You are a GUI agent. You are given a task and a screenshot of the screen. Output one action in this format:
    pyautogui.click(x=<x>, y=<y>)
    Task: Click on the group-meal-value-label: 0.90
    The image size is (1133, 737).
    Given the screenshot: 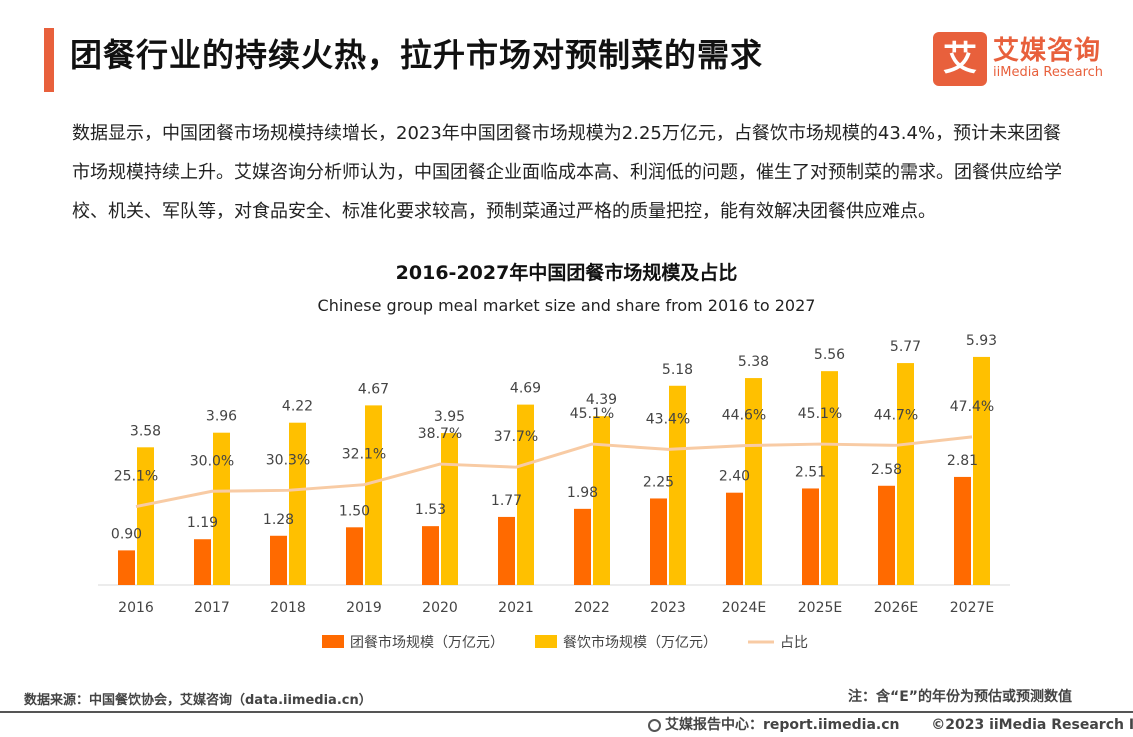 What is the action you would take?
    pyautogui.click(x=126, y=534)
    